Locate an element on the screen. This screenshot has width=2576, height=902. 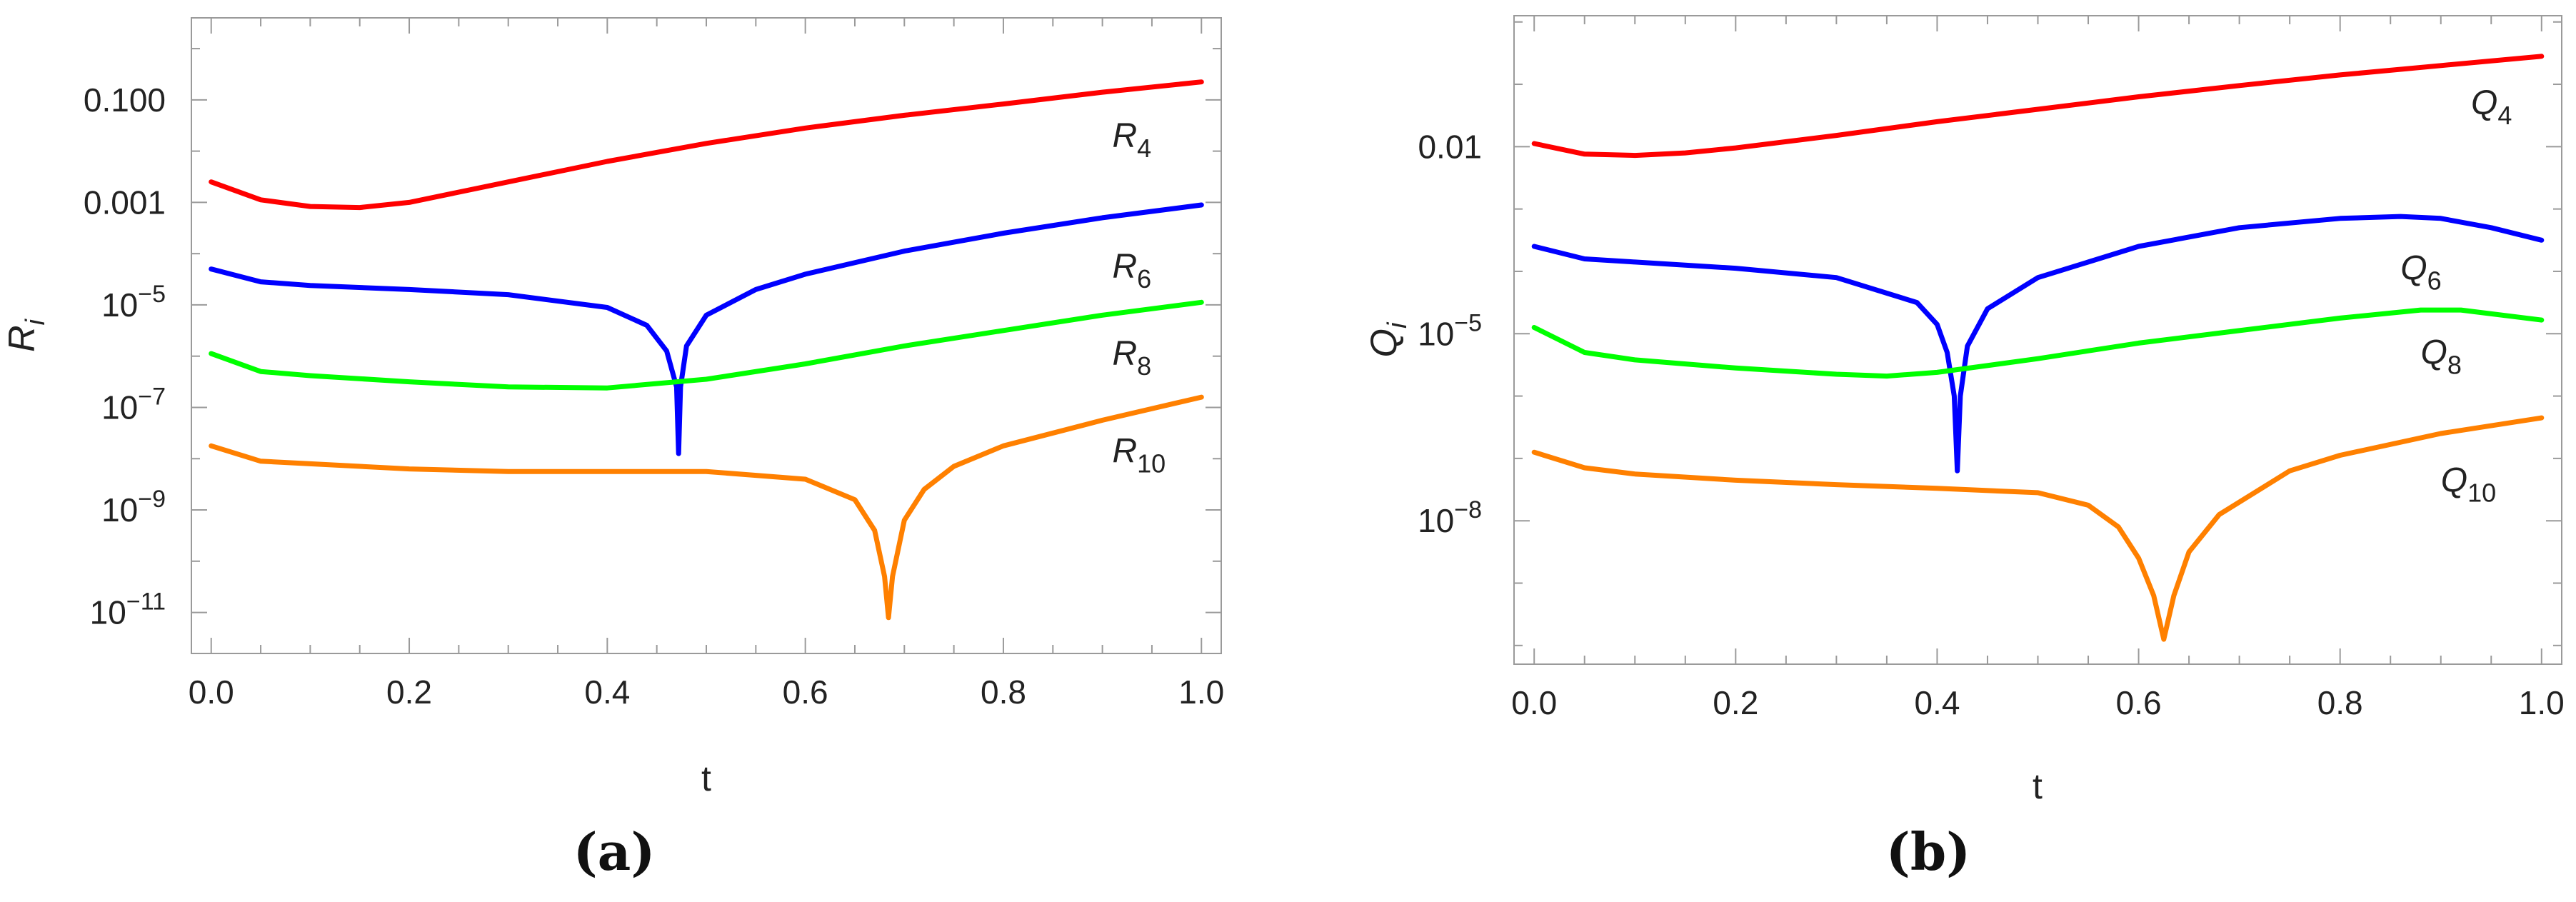
y-tick-label: 10⁻⁸ is located at coordinates (1450, 517).